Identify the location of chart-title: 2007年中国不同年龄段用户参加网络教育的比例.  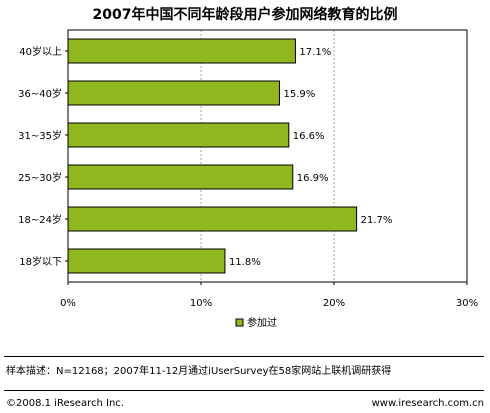
(245, 14).